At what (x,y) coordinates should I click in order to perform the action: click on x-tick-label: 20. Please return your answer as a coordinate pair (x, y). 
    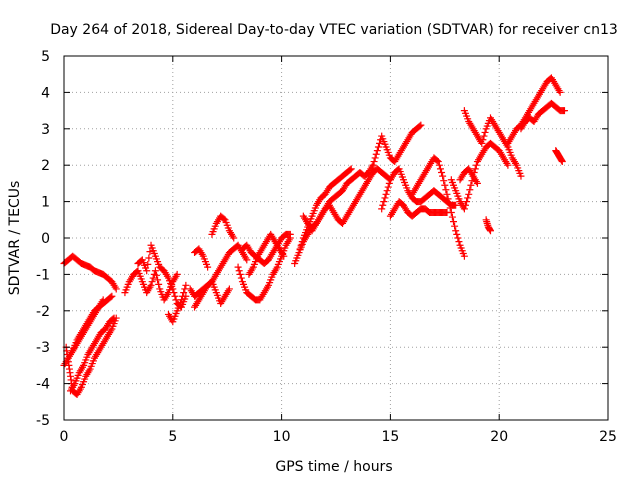
    Looking at the image, I should click on (499, 437).